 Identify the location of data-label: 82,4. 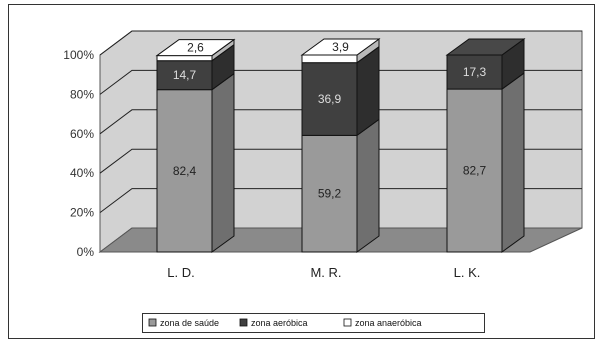
(185, 171).